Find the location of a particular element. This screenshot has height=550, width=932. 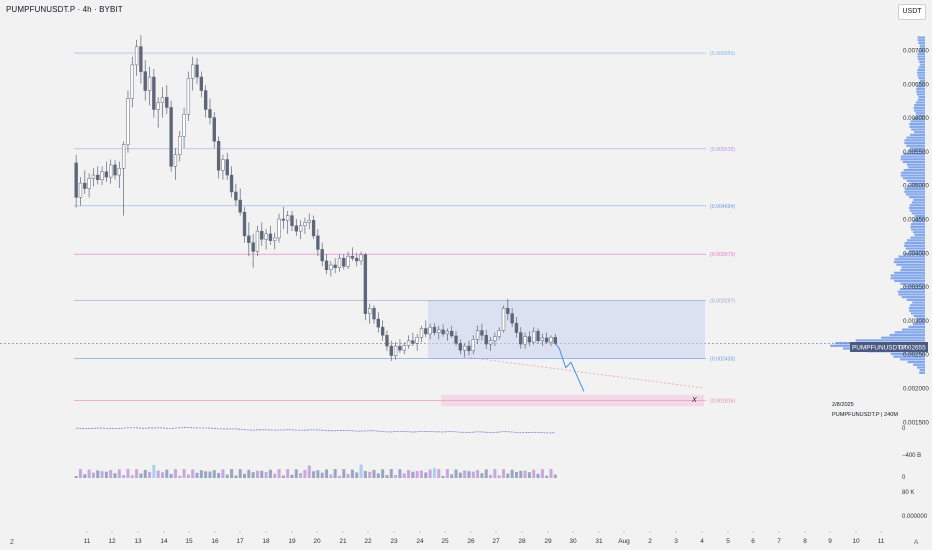

symbol-timeframe: PUMPFUNUSDT.P | 240M is located at coordinates (865, 415).